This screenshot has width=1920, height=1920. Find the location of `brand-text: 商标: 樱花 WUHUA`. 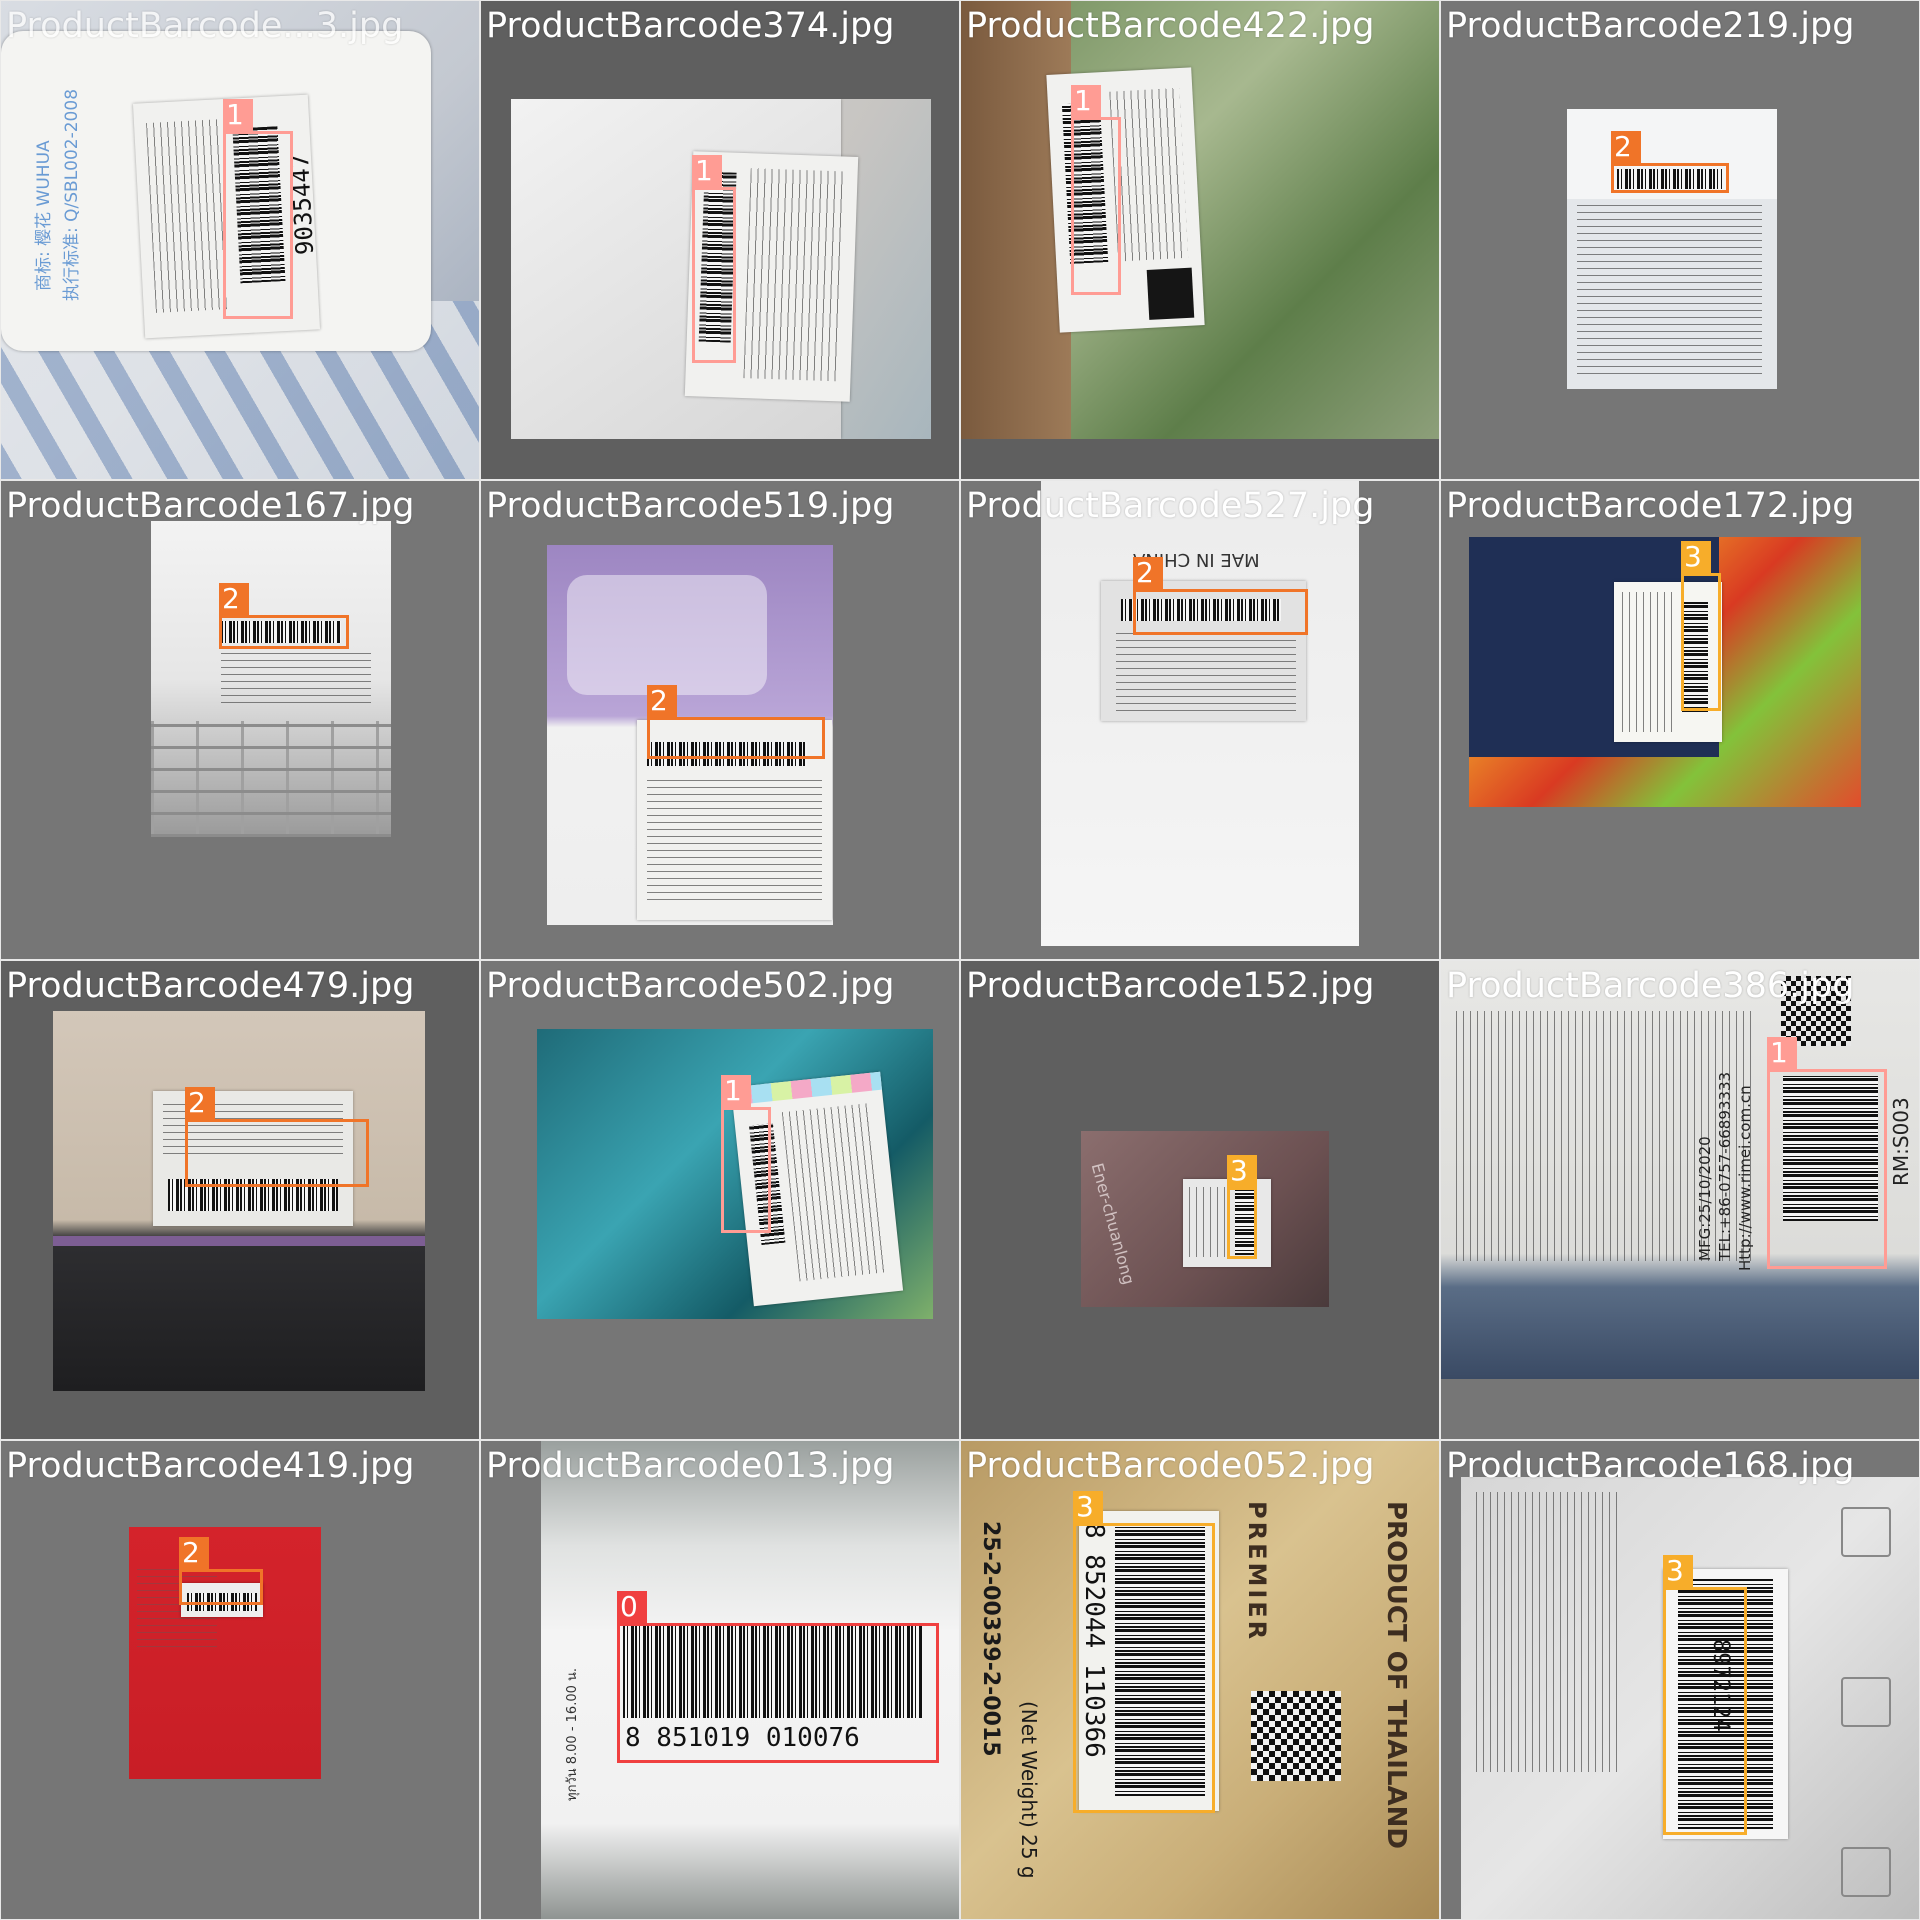

brand-text: 商标: 樱花 WUHUA is located at coordinates (44, 215).